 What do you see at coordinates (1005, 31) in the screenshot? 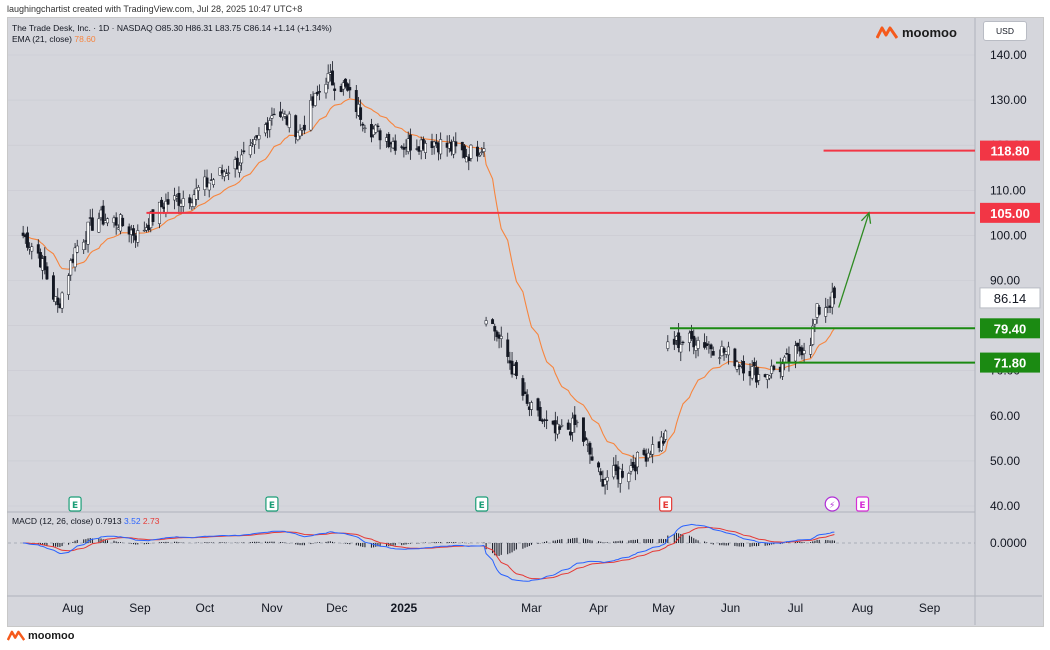
I see `currency-button: USD` at bounding box center [1005, 31].